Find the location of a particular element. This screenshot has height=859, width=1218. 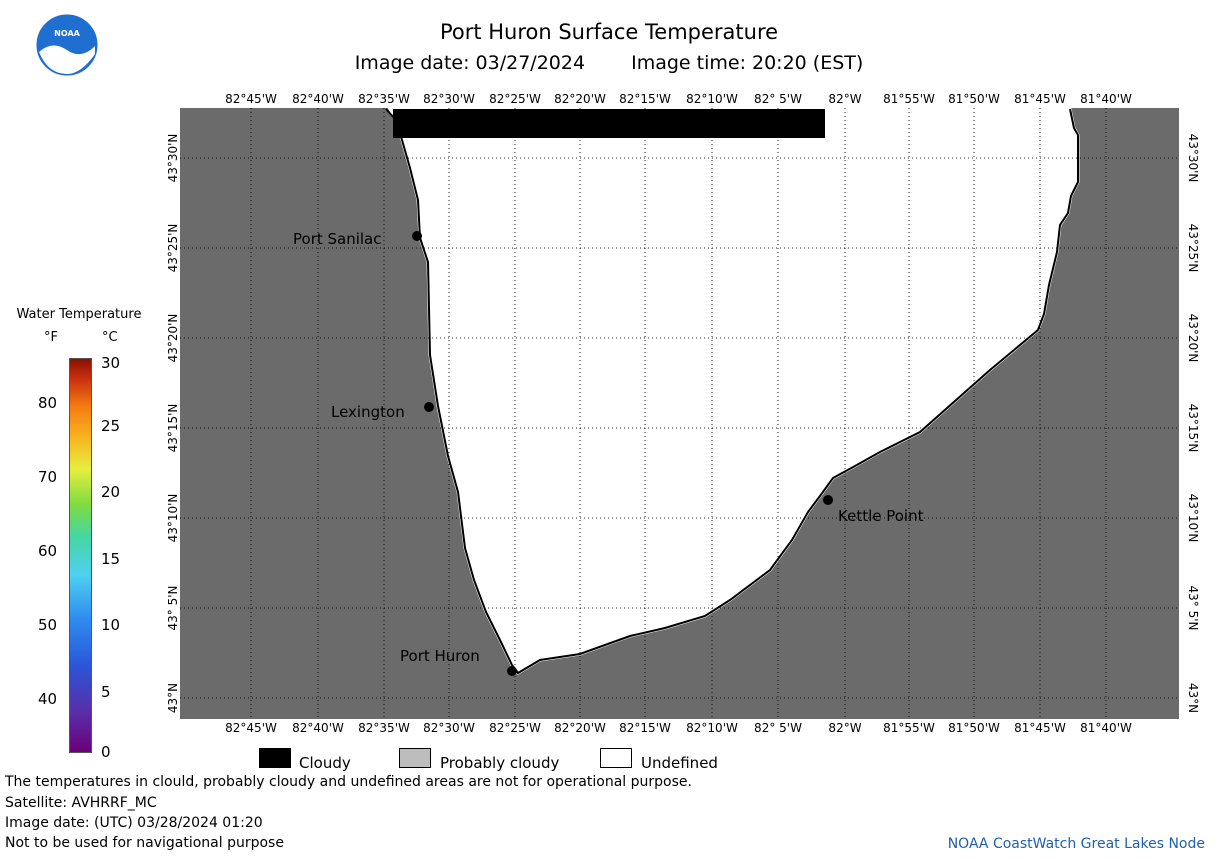

legend-unit-f: °F is located at coordinates (51, 337).